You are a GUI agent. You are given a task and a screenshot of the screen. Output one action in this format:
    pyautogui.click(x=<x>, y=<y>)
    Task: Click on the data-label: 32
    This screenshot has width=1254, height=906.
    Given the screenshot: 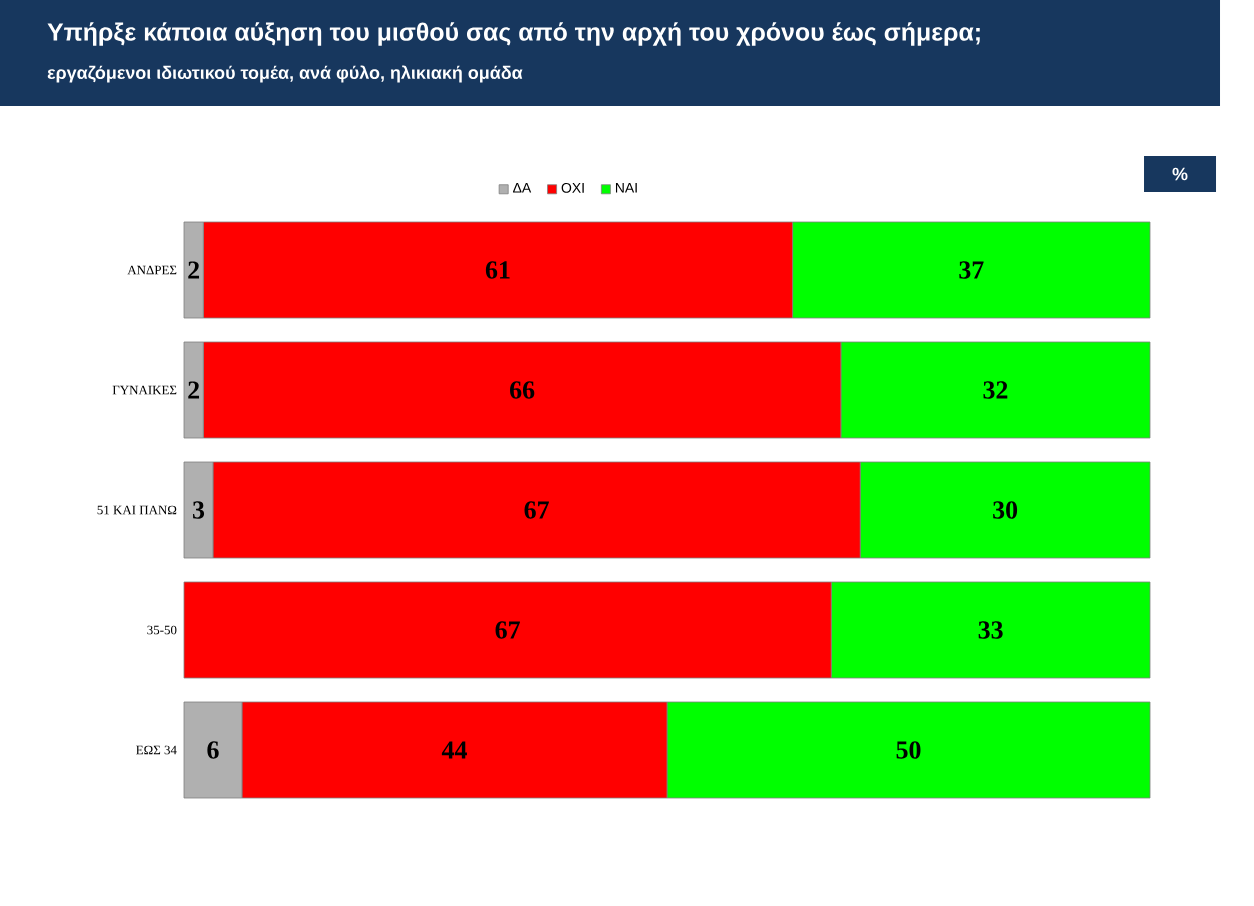 What is the action you would take?
    pyautogui.click(x=995, y=390)
    